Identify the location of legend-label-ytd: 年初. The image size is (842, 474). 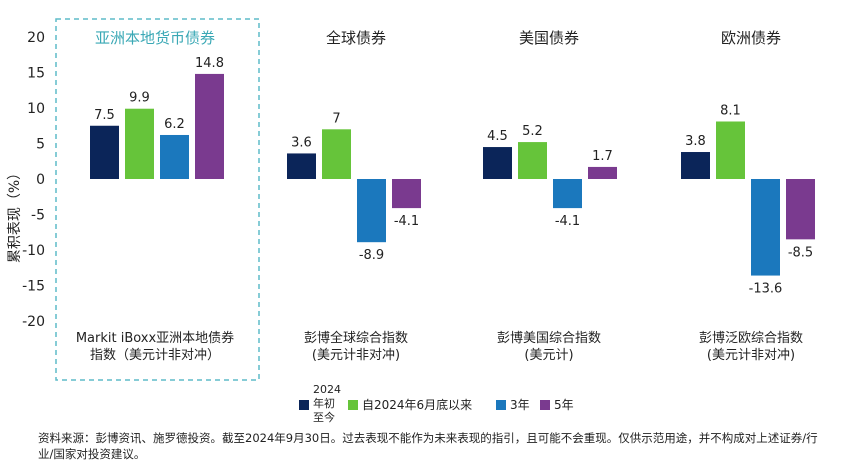
(324, 403).